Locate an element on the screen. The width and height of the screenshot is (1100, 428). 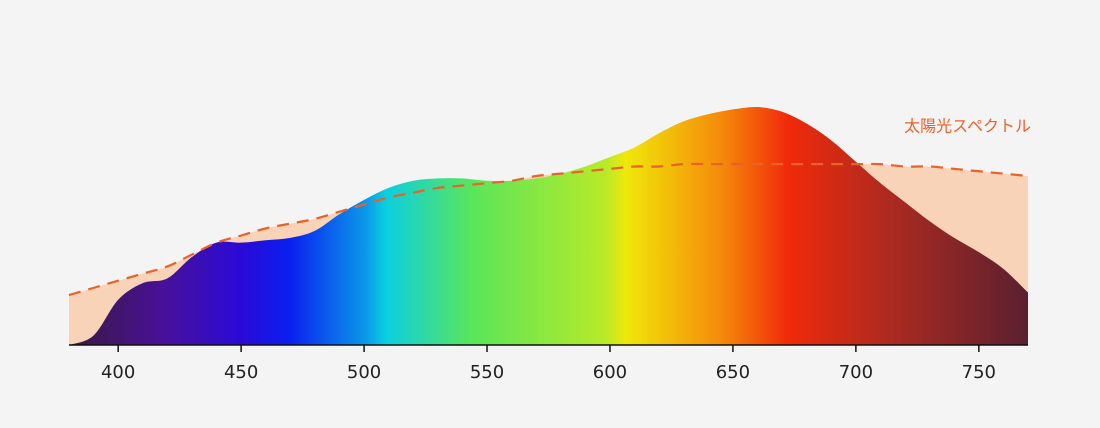
x-tick-label: 750 is located at coordinates (979, 372).